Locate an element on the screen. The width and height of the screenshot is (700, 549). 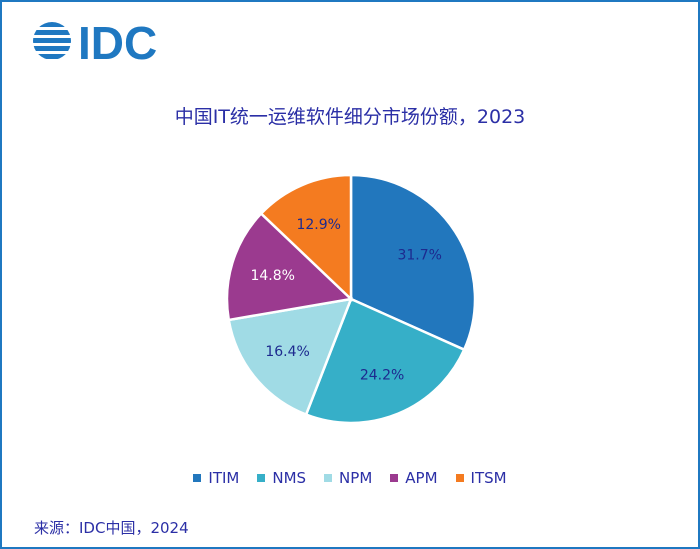
pie-slice-itim is located at coordinates (413, 262).